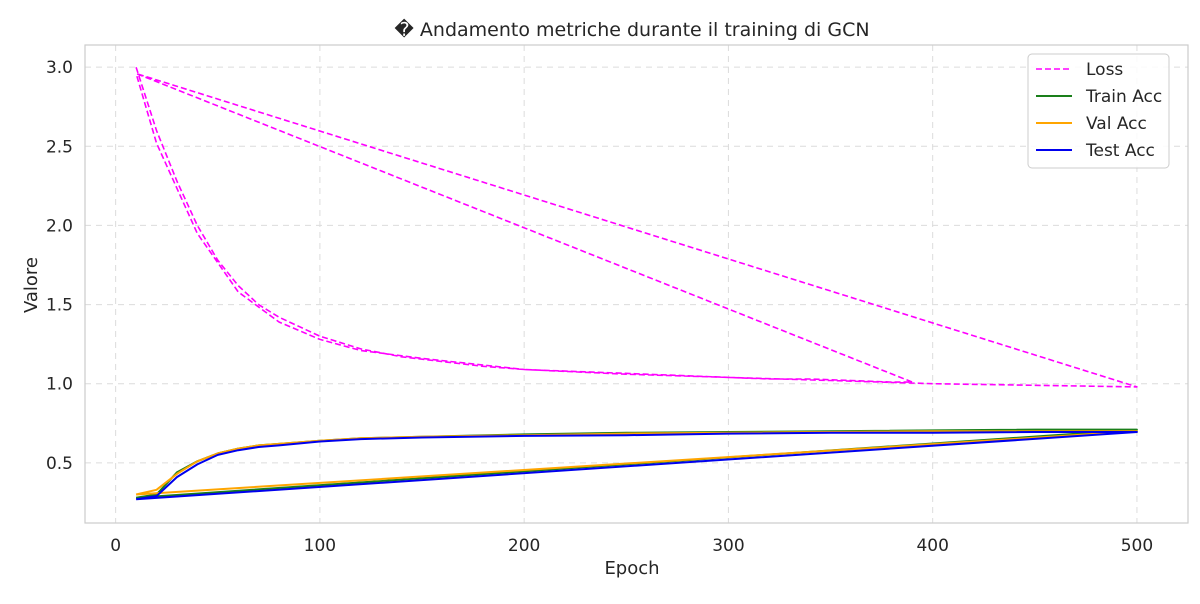  What do you see at coordinates (59, 464) in the screenshot?
I see `y-tick-label: 0.5` at bounding box center [59, 464].